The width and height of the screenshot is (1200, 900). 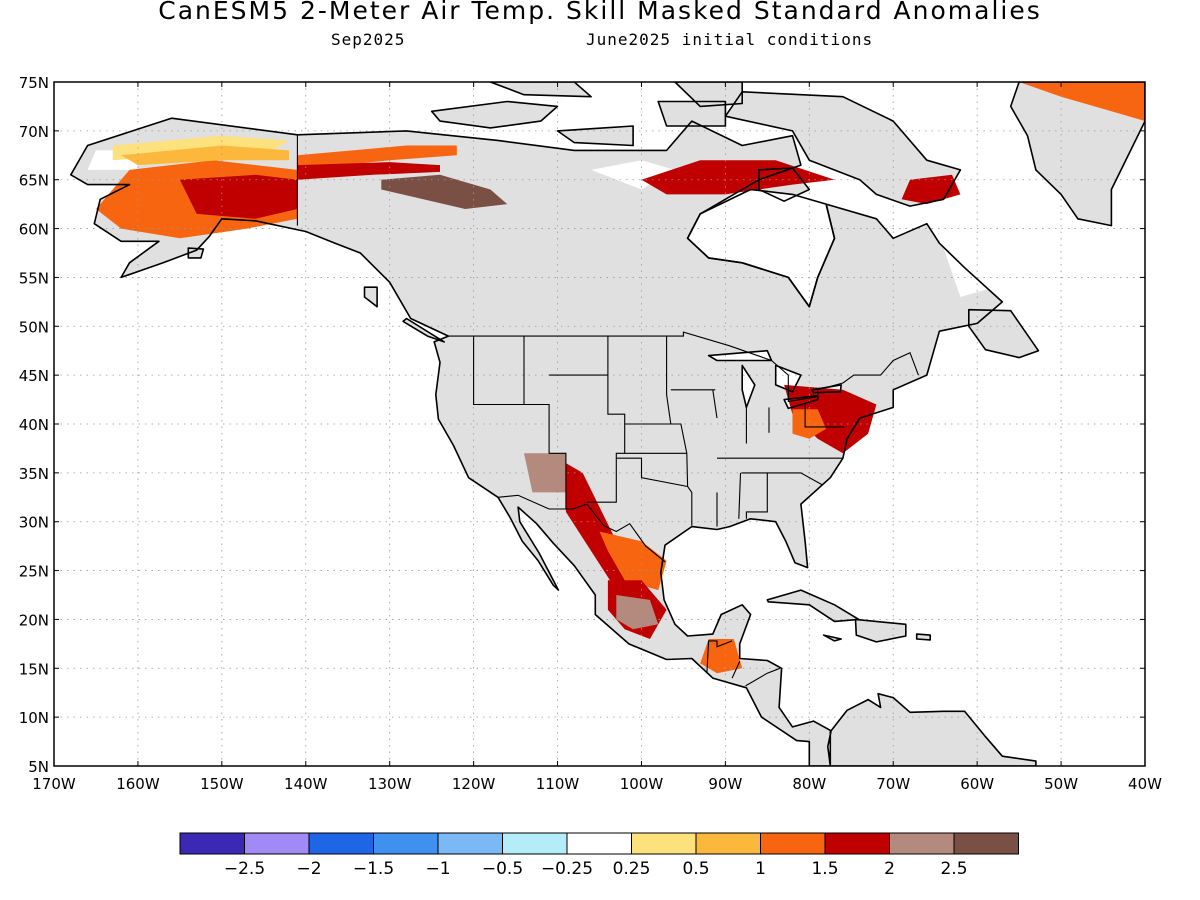 I want to click on land-mask-greenland, so click(x=1077, y=154).